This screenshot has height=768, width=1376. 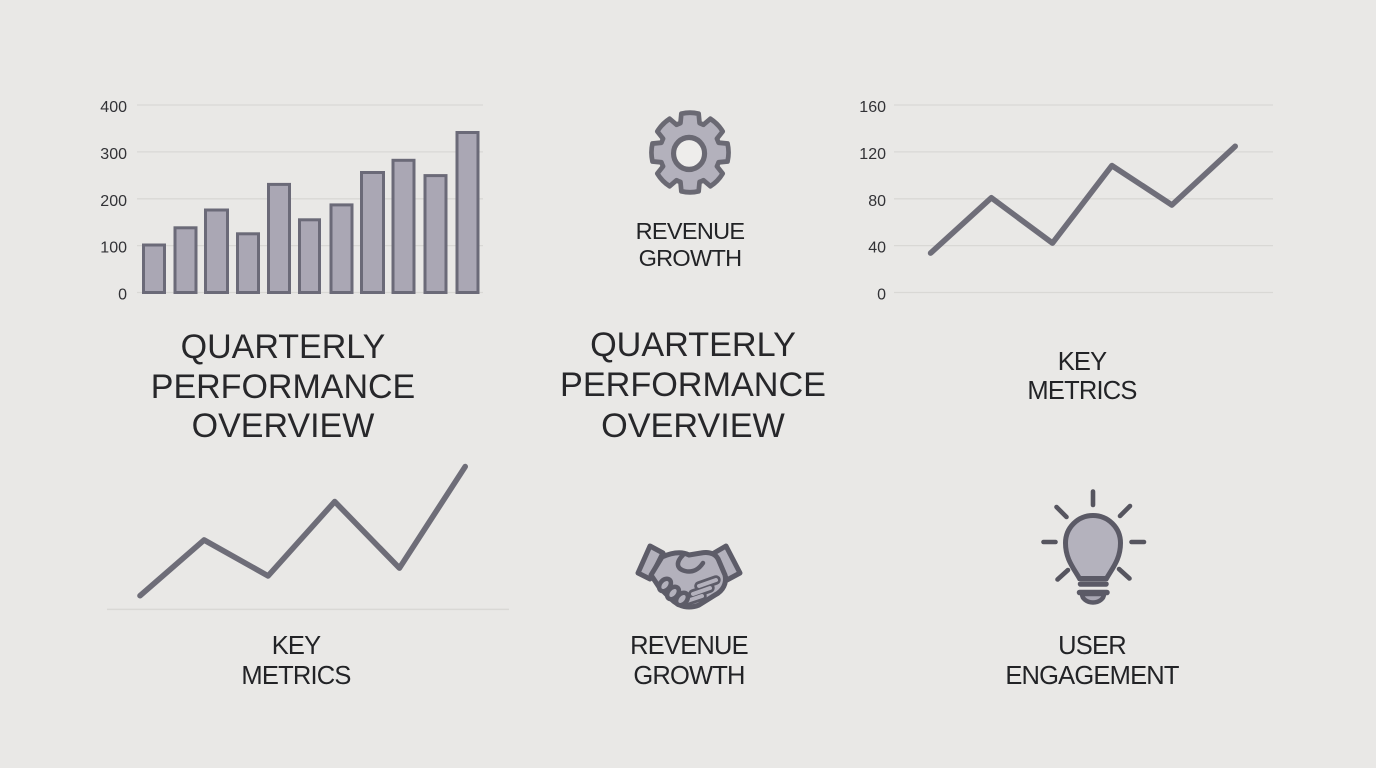 What do you see at coordinates (113, 201) in the screenshot?
I see `svg-text: 200` at bounding box center [113, 201].